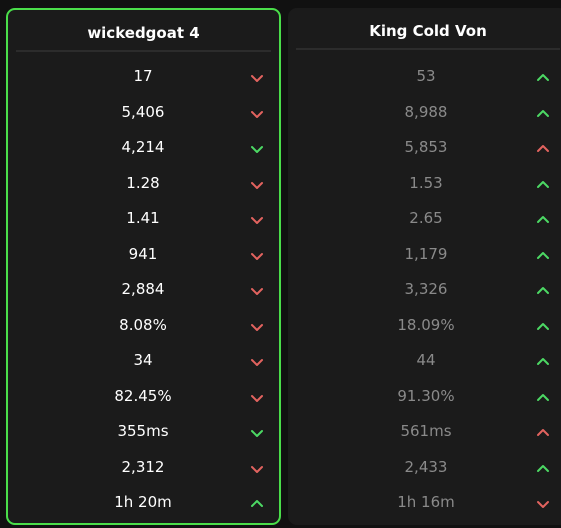 The image size is (561, 528). Describe the element at coordinates (426, 253) in the screenshot. I see `stat-value: 1,179` at that location.